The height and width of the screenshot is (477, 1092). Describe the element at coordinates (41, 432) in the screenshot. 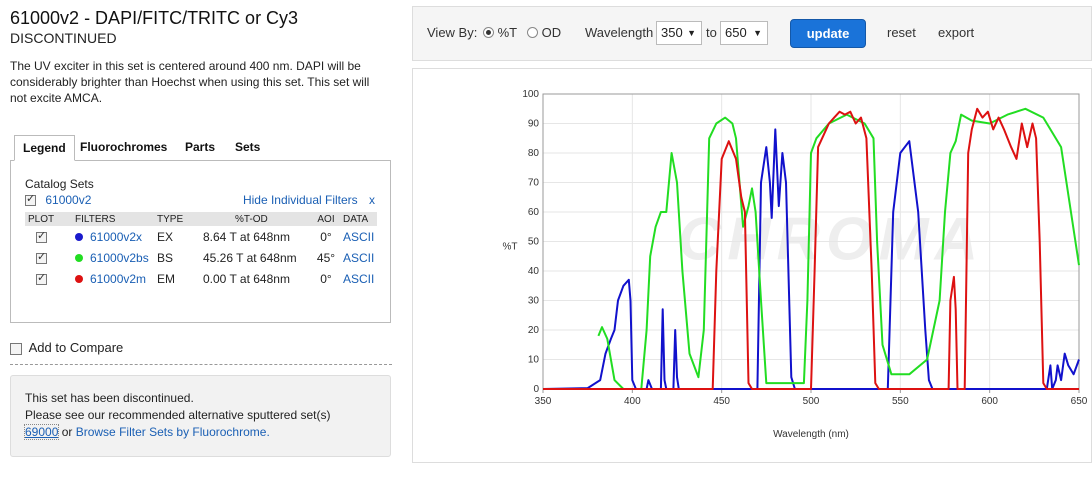

I see `alt-set-link: 69000` at that location.